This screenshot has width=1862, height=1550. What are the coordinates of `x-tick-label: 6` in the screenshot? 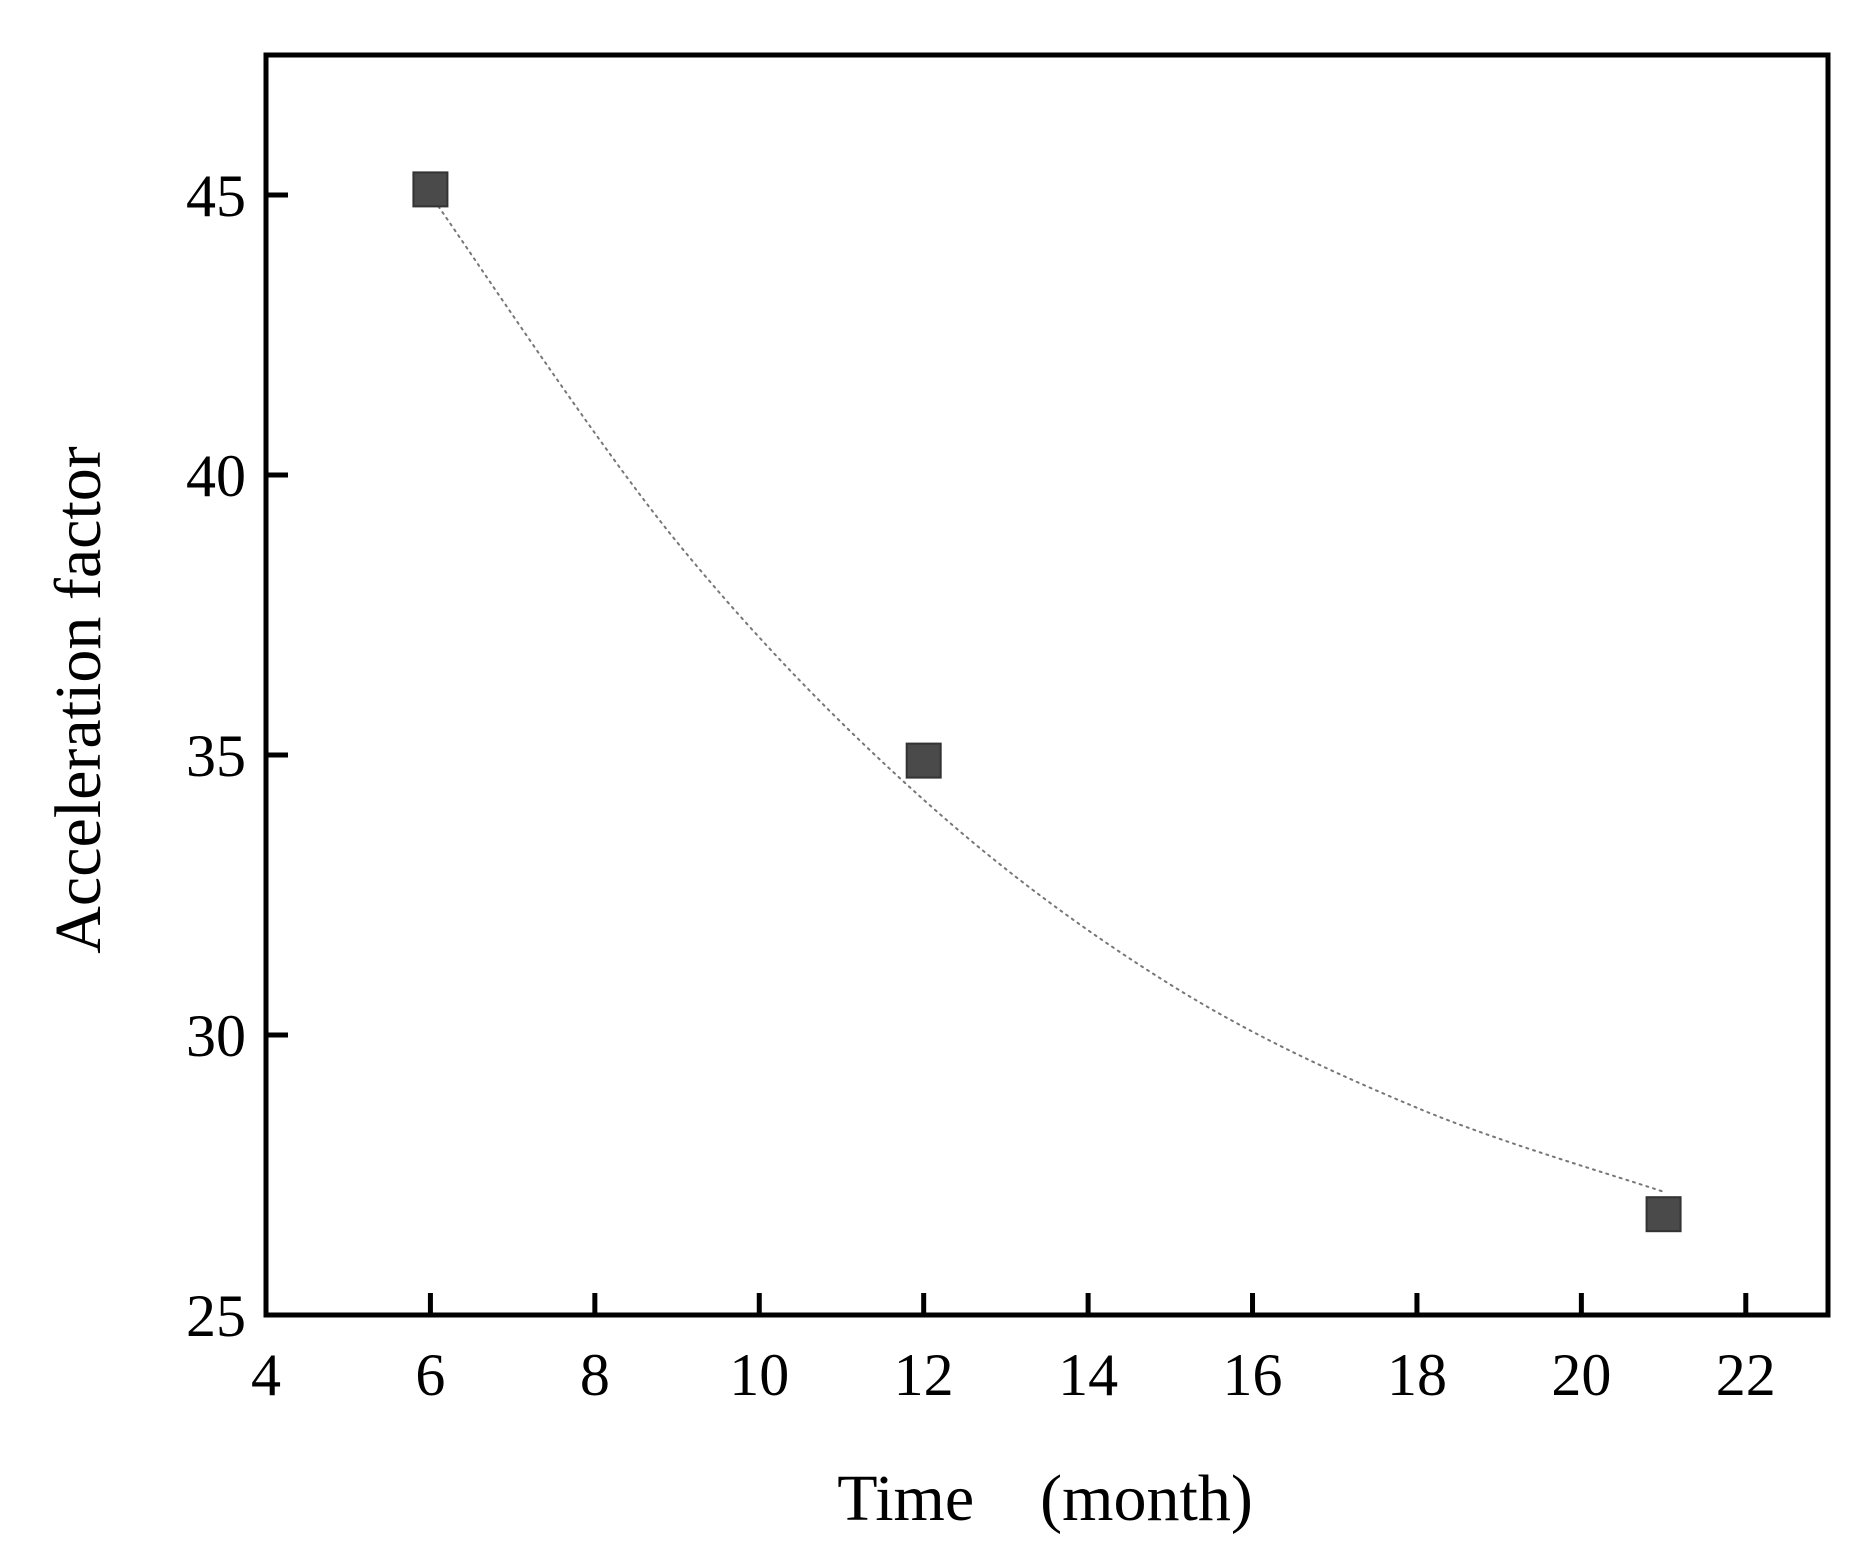 It's located at (430, 1375).